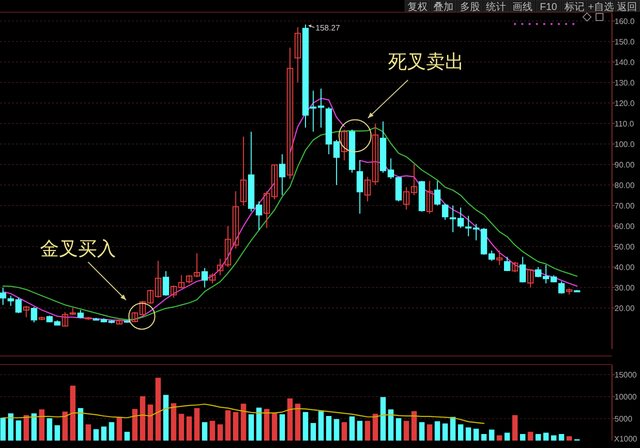 The height and width of the screenshot is (448, 640). I want to click on y-tick-label: 160.0, so click(625, 21).